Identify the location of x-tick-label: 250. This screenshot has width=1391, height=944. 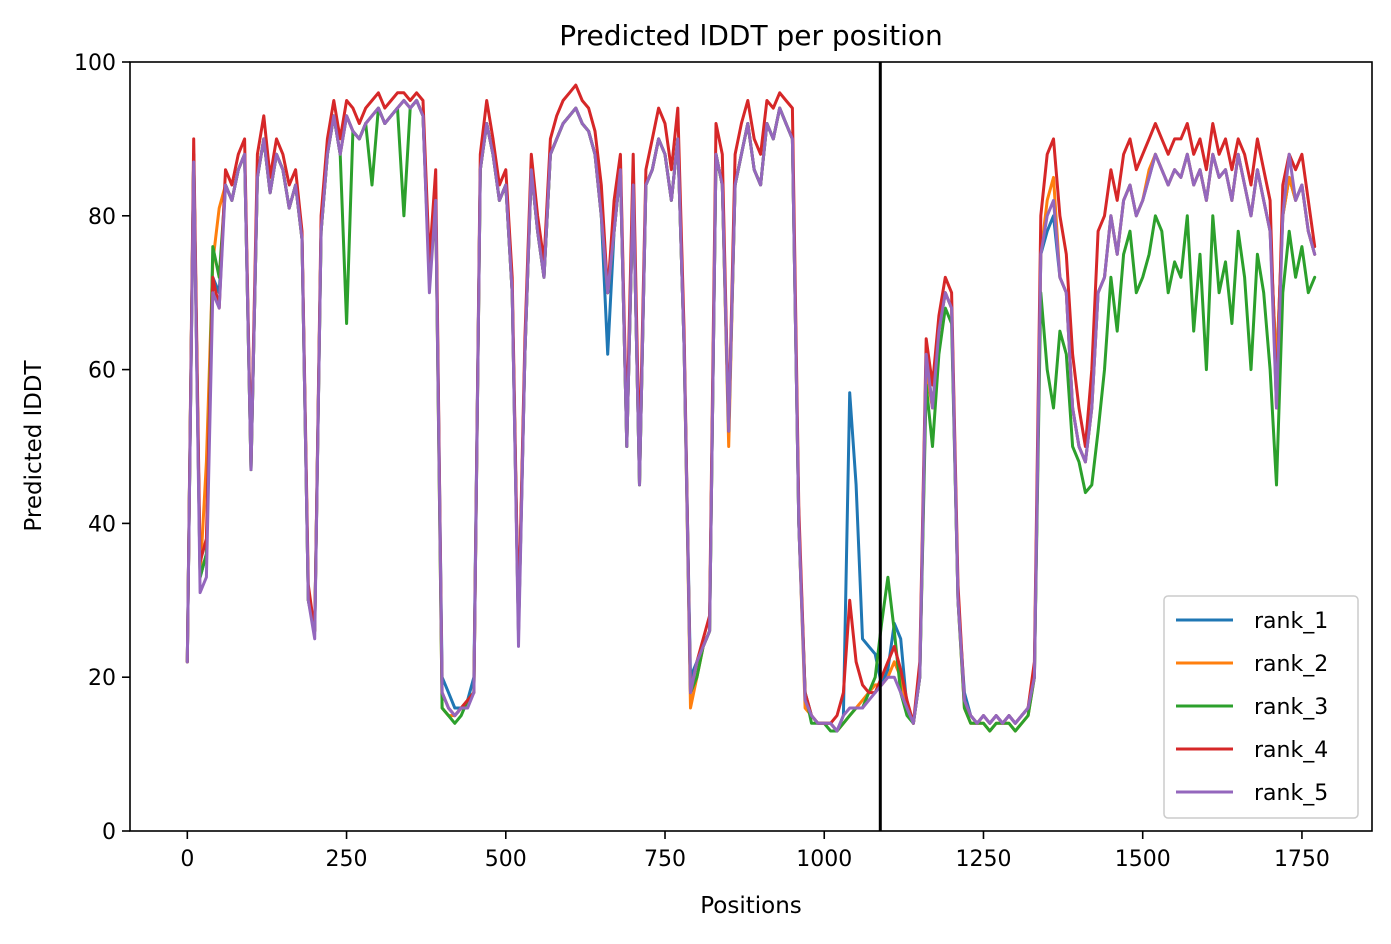
(347, 859).